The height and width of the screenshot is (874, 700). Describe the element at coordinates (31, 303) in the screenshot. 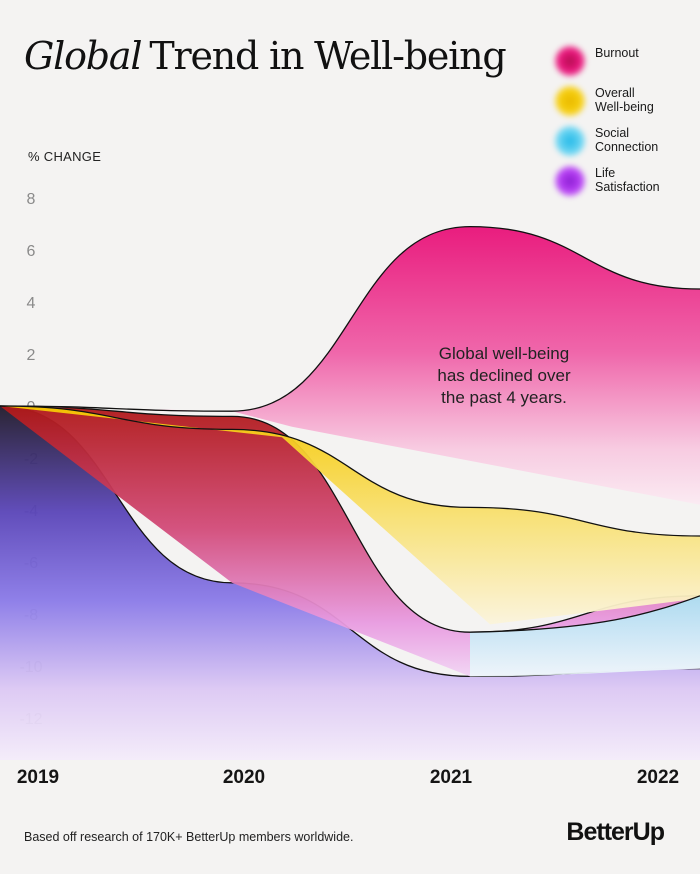

I see `y-tick-label: 4` at that location.